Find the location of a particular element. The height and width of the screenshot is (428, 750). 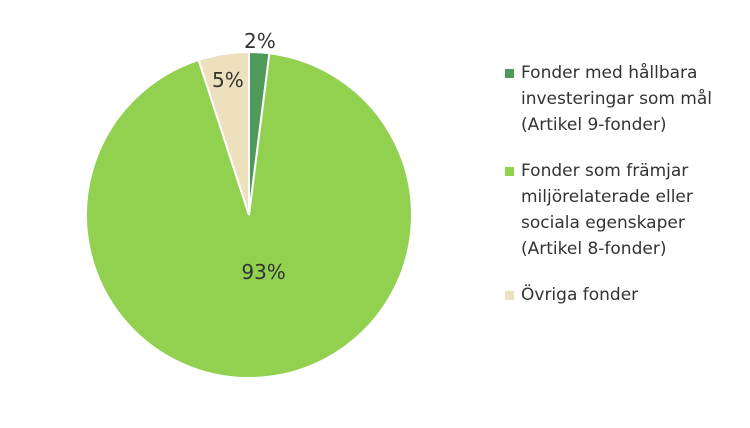

pie-slice is located at coordinates (223, 133).